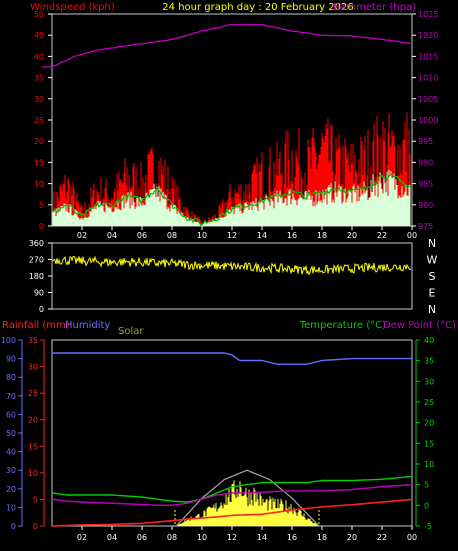  Describe the element at coordinates (39, 78) in the screenshot. I see `windspeed-tick-label: 35` at that location.